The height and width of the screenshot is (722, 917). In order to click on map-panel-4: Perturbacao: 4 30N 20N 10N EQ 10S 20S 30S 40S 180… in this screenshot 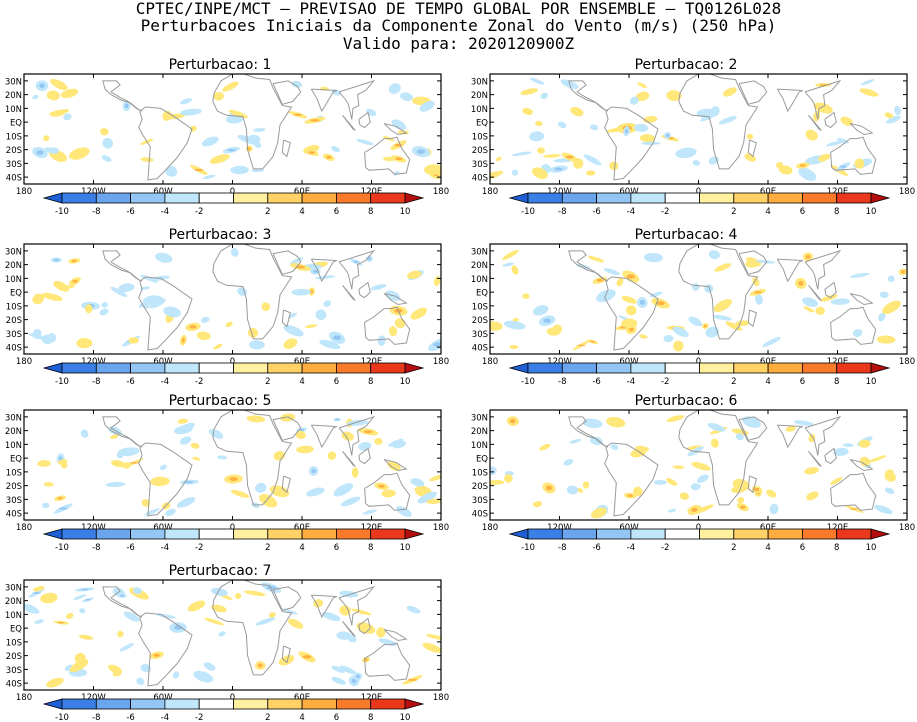, I will do `click(690, 306)`.